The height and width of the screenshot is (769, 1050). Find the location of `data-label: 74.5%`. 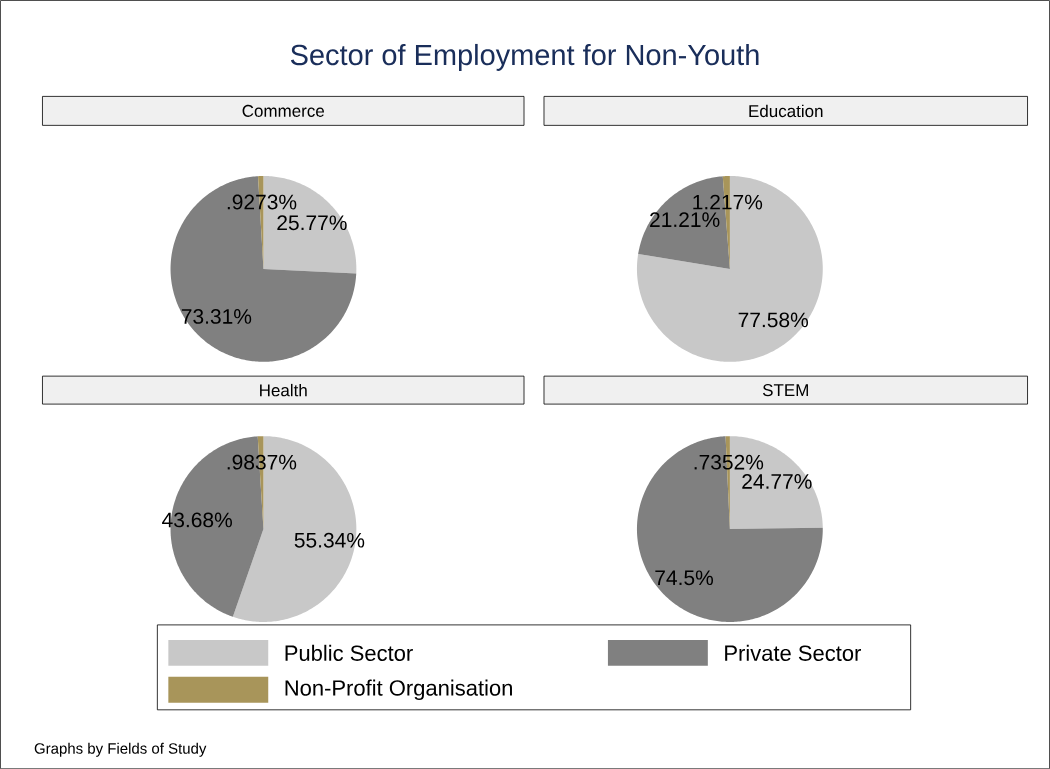

data-label: 74.5% is located at coordinates (684, 578).